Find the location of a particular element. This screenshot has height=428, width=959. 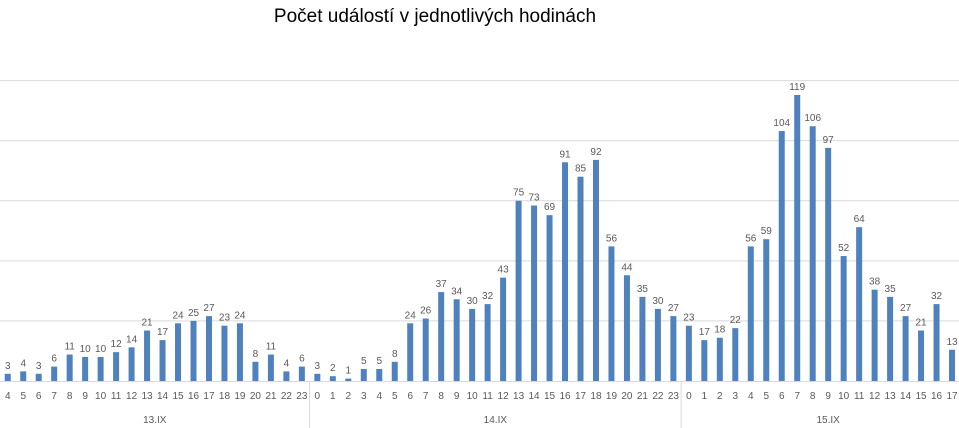

data-label: 91 is located at coordinates (565, 154).